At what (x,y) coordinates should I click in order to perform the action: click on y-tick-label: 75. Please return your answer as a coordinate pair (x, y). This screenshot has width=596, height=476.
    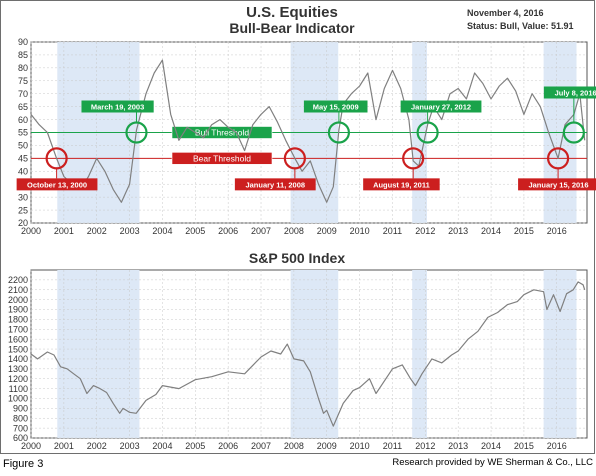
    Looking at the image, I should click on (23, 81).